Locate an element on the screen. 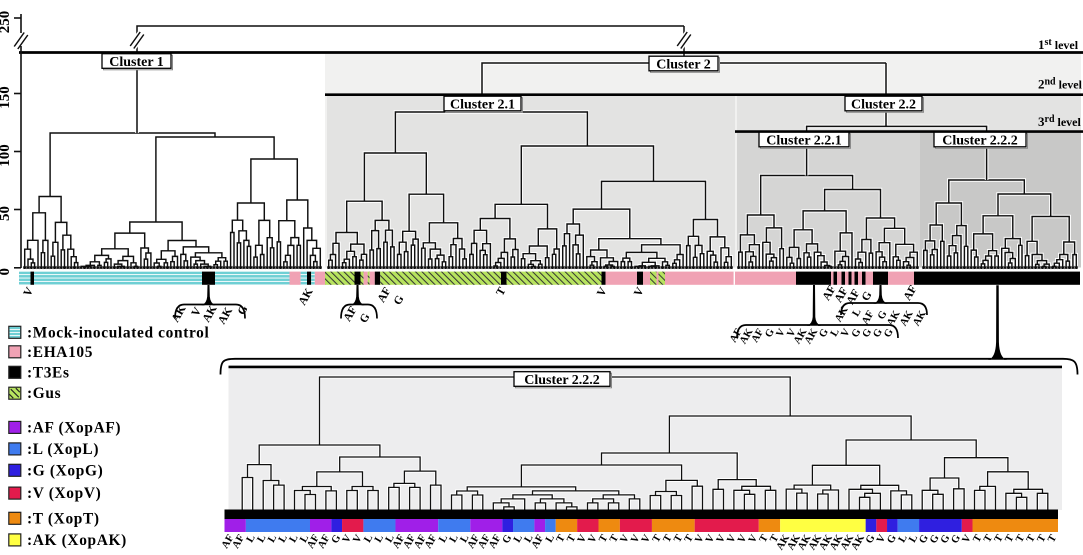 This screenshot has height=555, width=1083. svg-text: 100 is located at coordinates (6, 155).